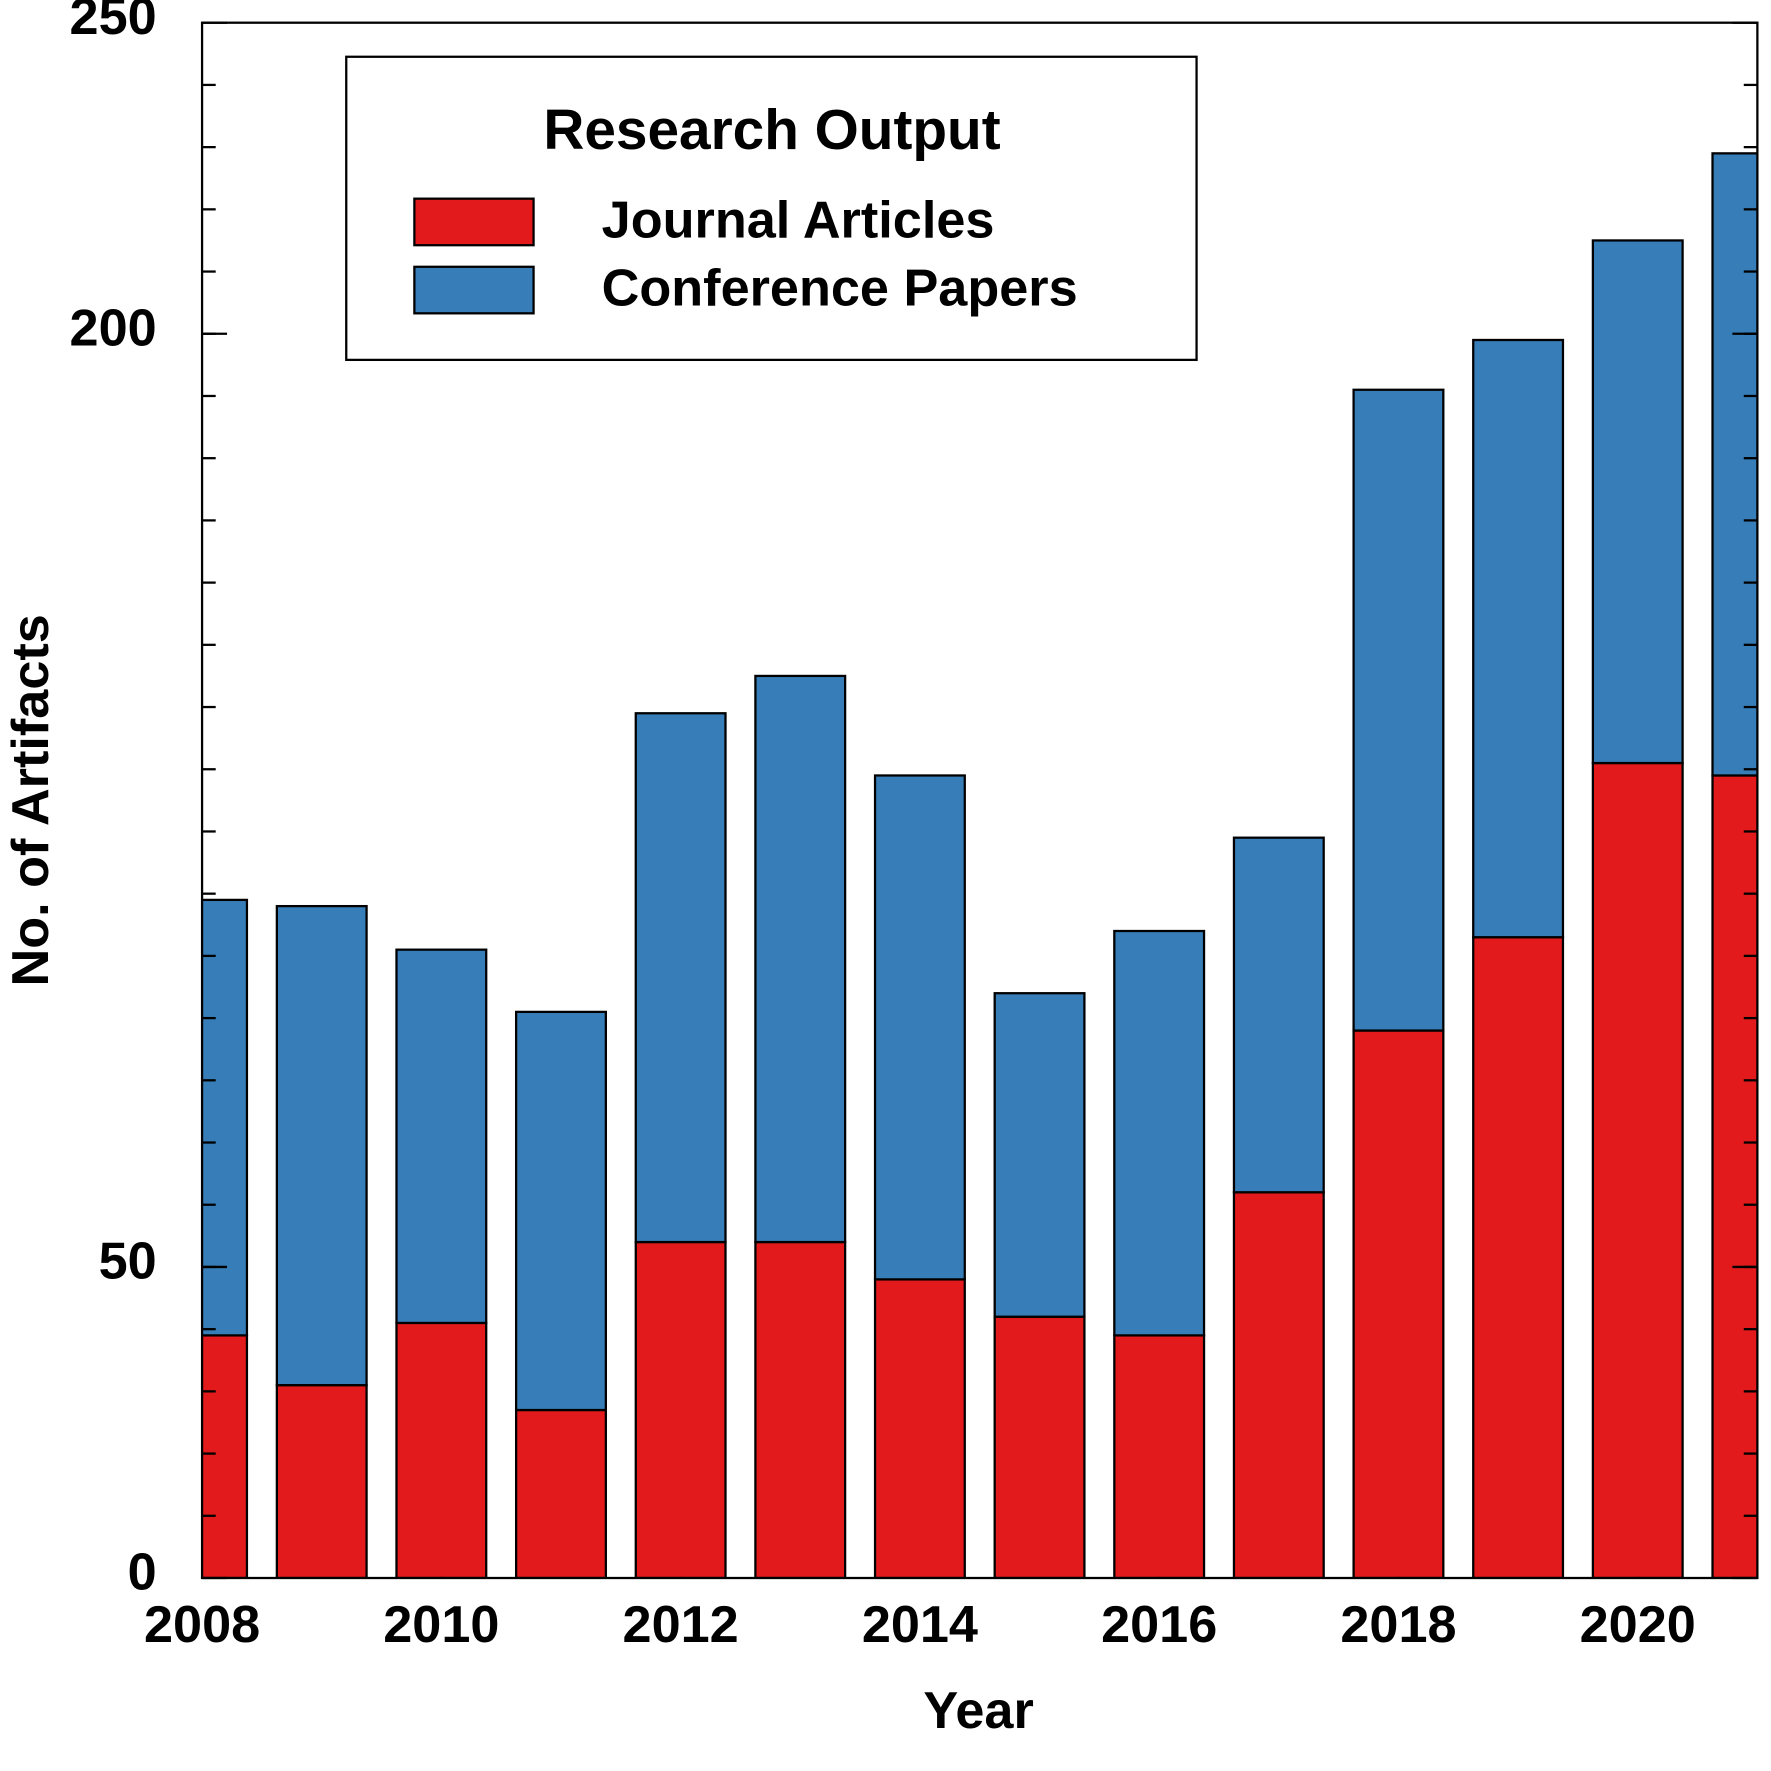  Describe the element at coordinates (840, 289) in the screenshot. I see `legend-label: Conference Papers` at that location.